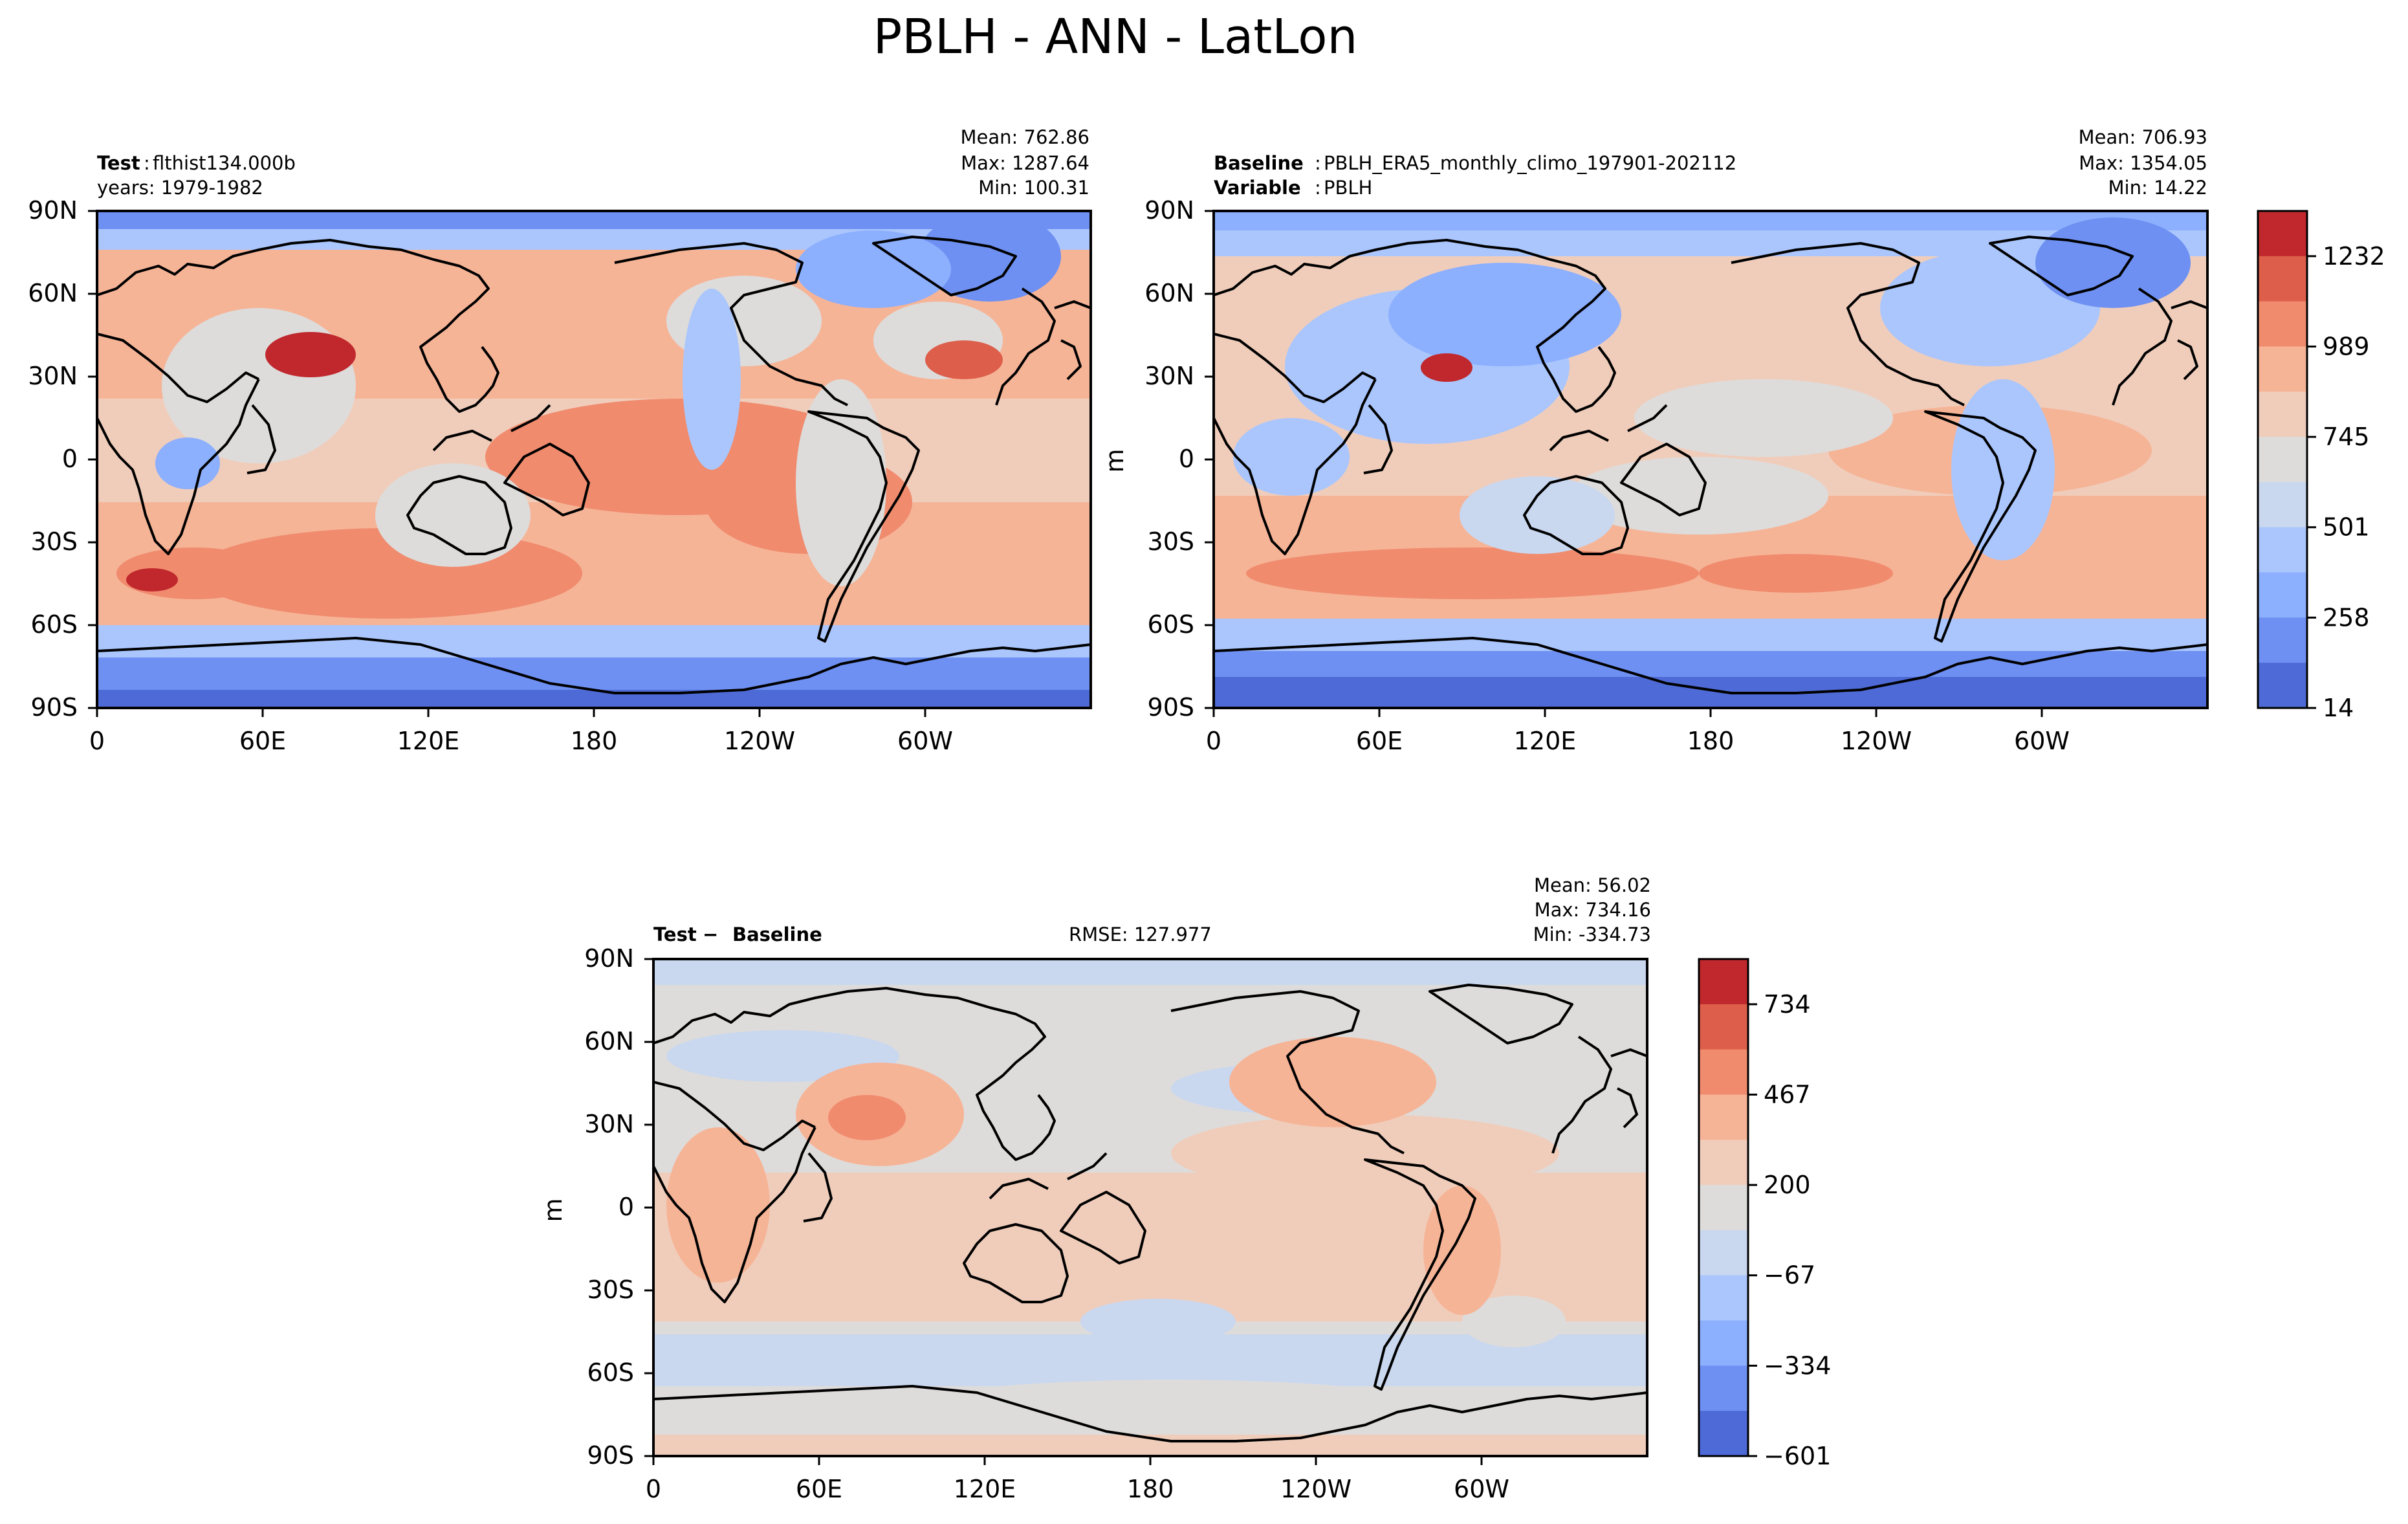 Image resolution: width=2408 pixels, height=1524 pixels. What do you see at coordinates (2321, 466) in the screenshot?
I see `main-colorbar: 1232 989 745 501 258 14` at bounding box center [2321, 466].